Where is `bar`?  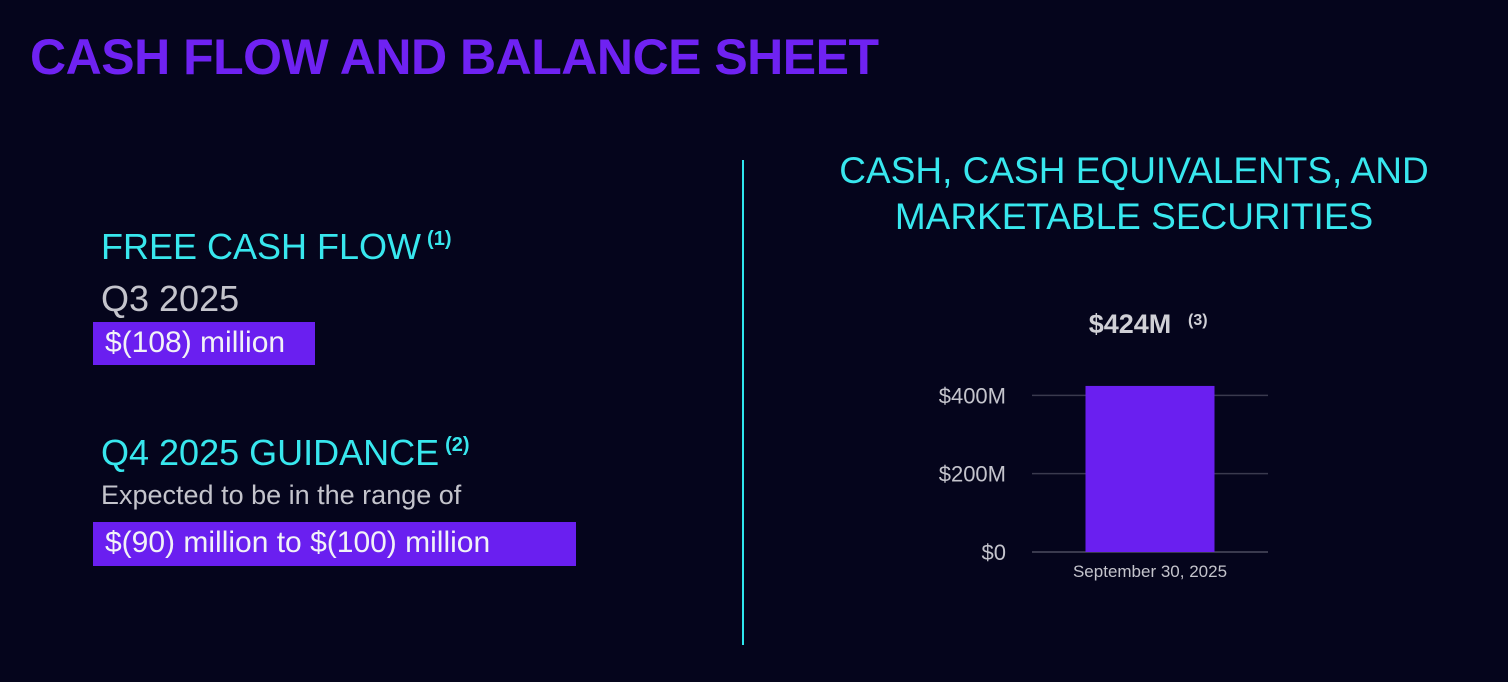
bar is located at coordinates (1150, 468).